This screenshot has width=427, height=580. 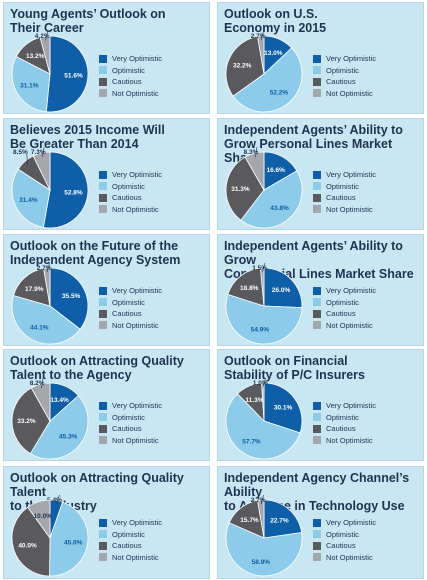 What do you see at coordinates (59, 400) in the screenshot?
I see `slice-label: 13.4%` at bounding box center [59, 400].